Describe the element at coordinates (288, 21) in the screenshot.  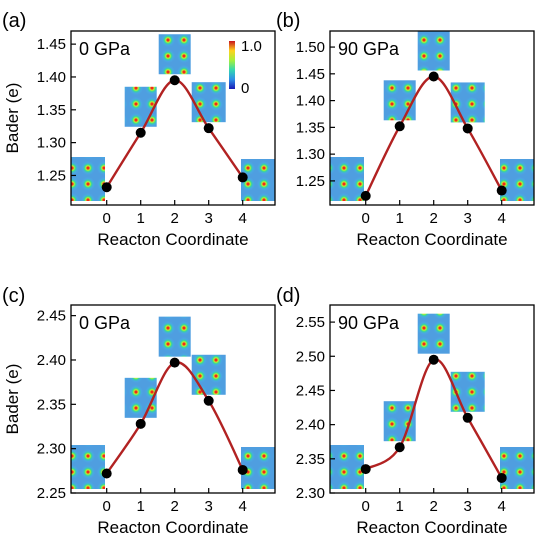
I see `panel-label: (b)` at that location.